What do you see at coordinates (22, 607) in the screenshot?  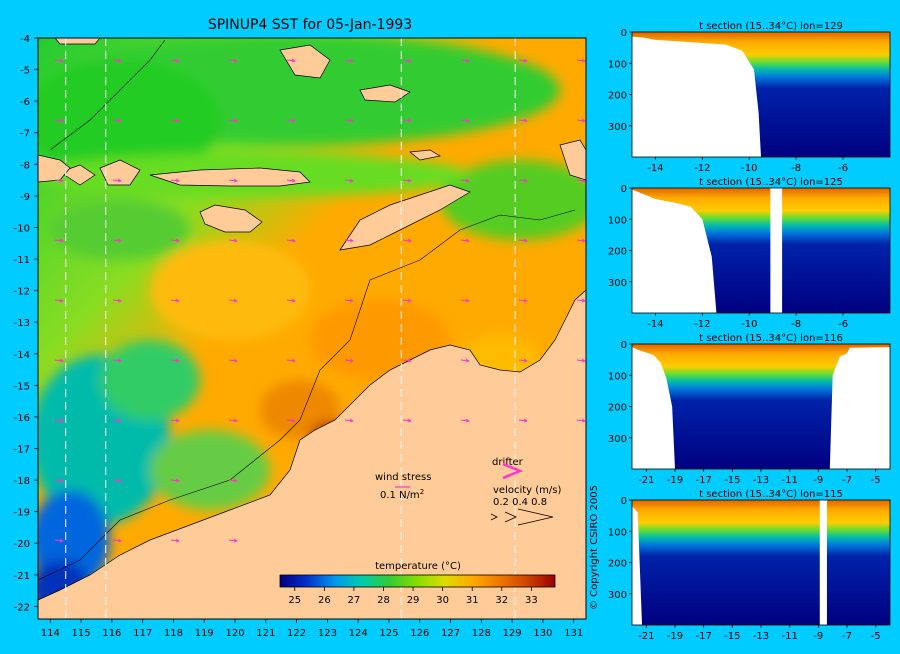 I see `y-tick-label: -22` at bounding box center [22, 607].